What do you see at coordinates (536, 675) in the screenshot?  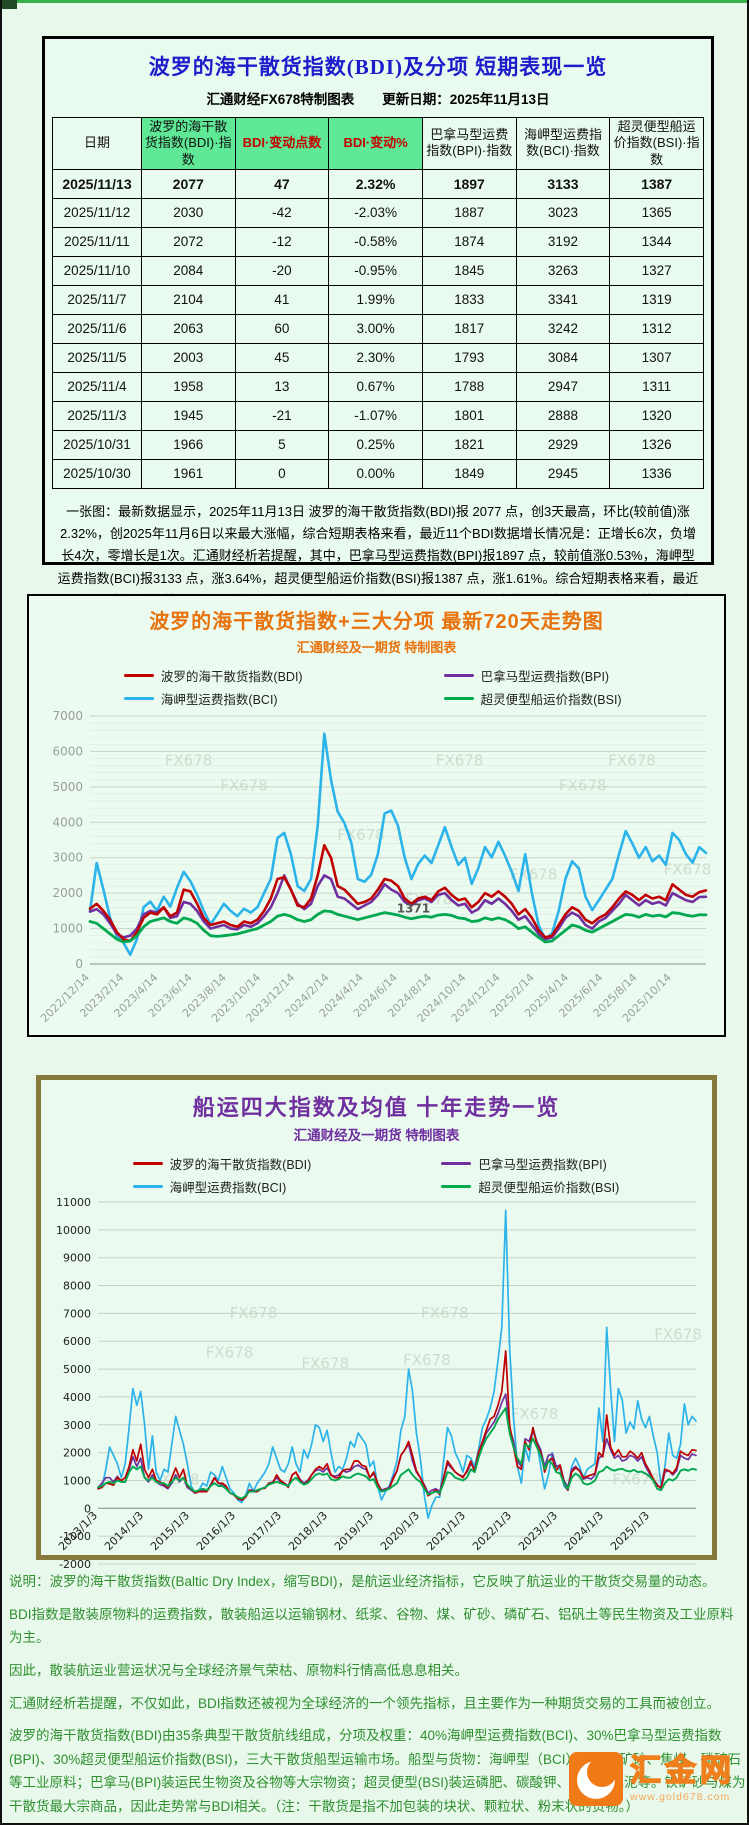 I see `legend-item: 巴拿马型运费指数(BPI)` at bounding box center [536, 675].